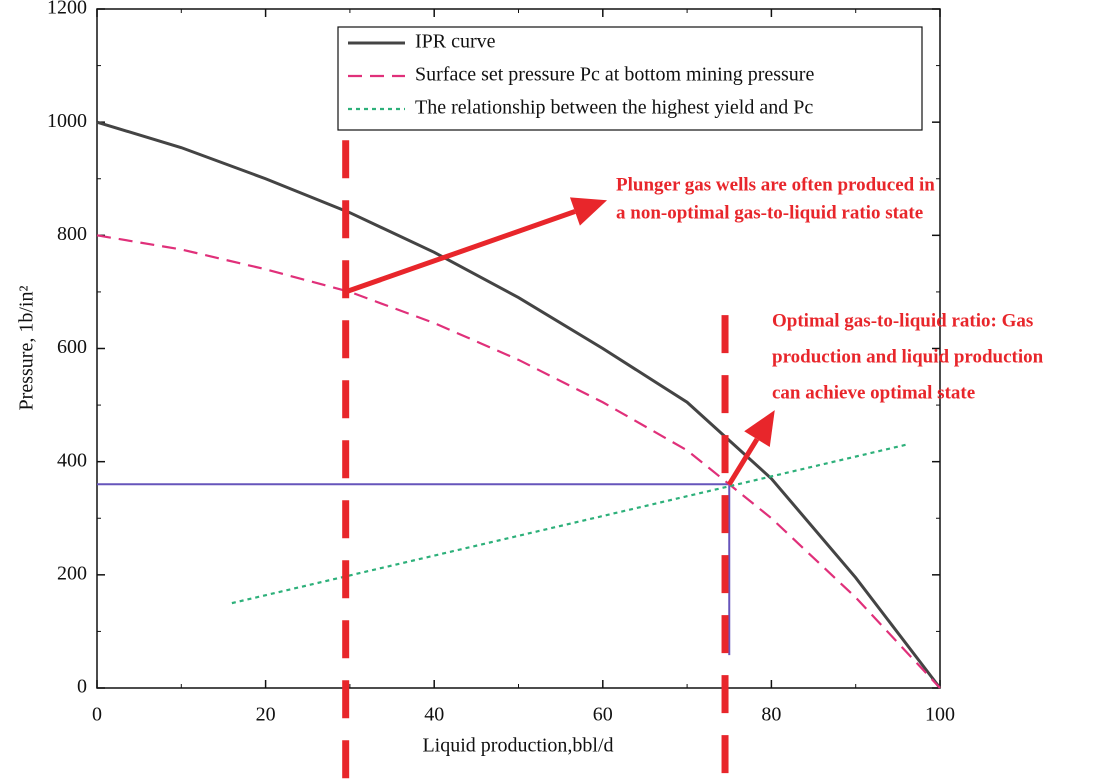 This screenshot has width=1100, height=782. What do you see at coordinates (72, 234) in the screenshot?
I see `y-tick-label: 800` at bounding box center [72, 234].